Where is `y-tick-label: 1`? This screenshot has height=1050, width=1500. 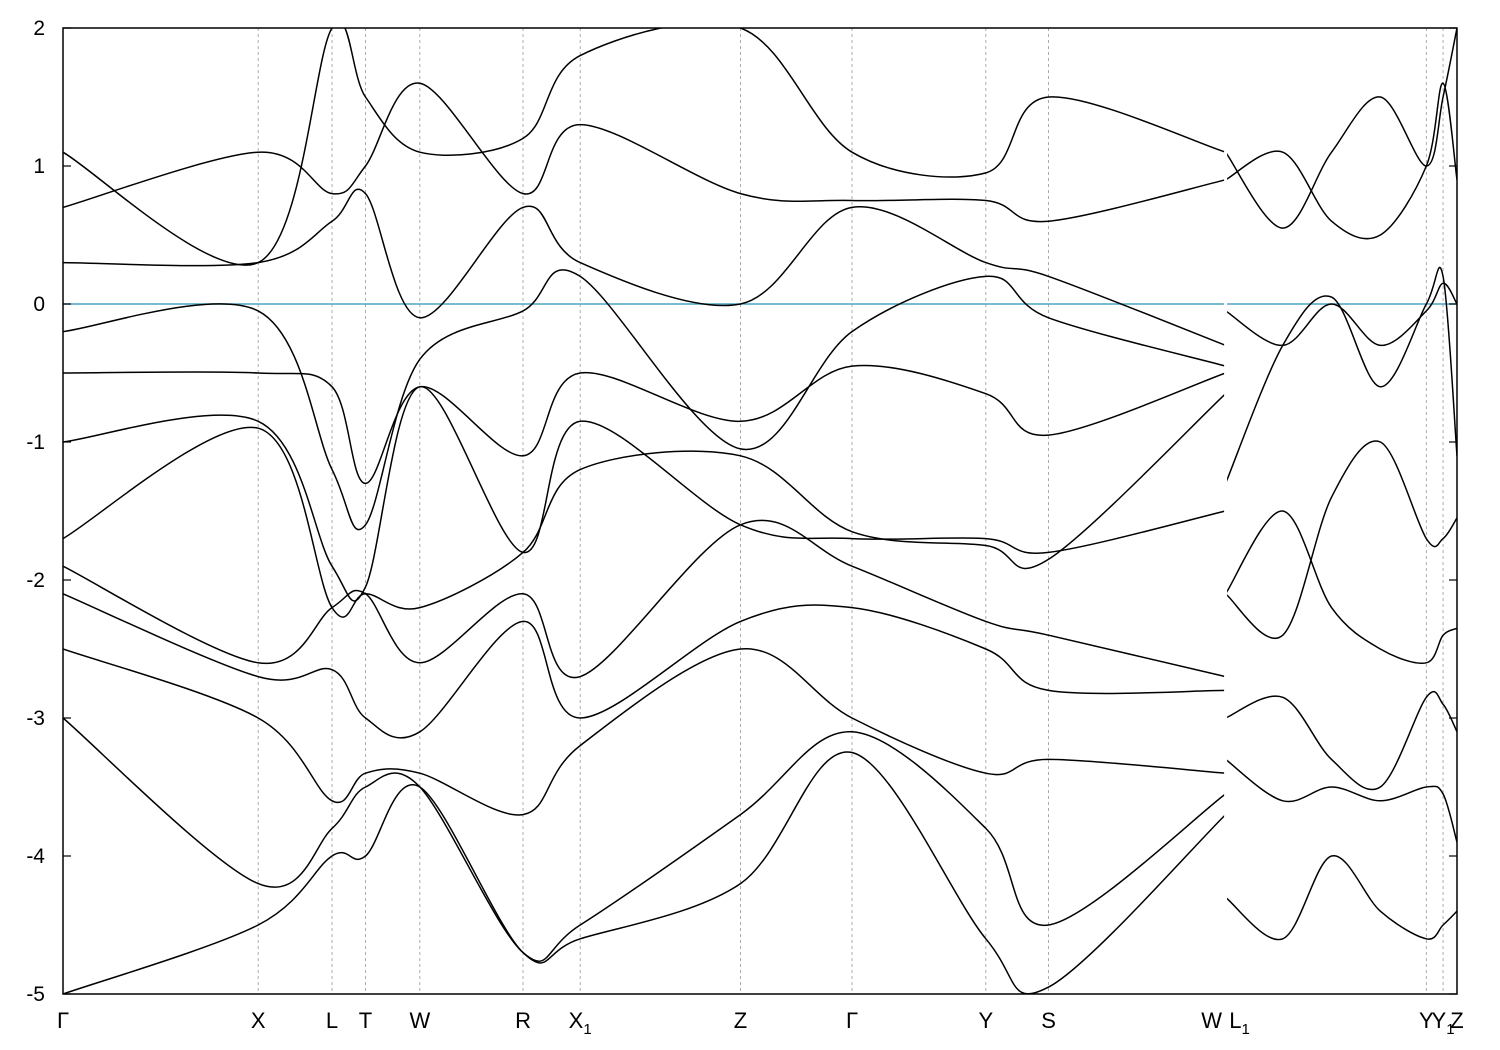 y-tick-label: 1 is located at coordinates (39, 166).